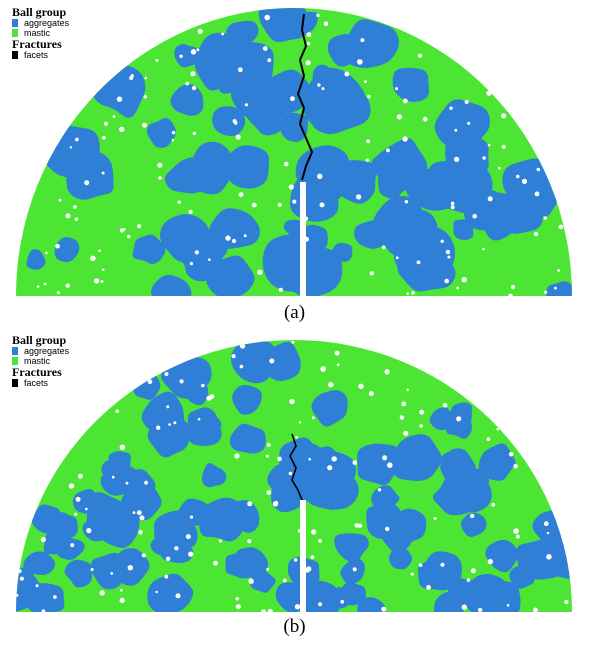 The image size is (589, 647). Describe the element at coordinates (40, 361) in the screenshot. I see `legend-item-mastic: mastic` at that location.